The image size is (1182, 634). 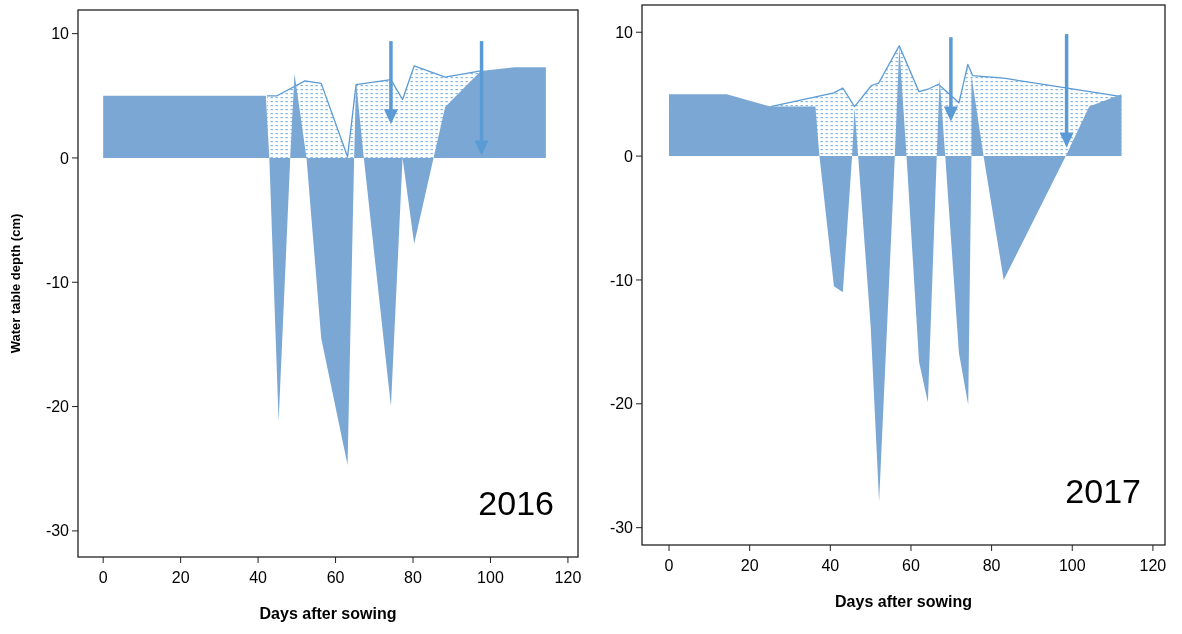 What do you see at coordinates (1103, 491) in the screenshot?
I see `annotation: 2017` at bounding box center [1103, 491].